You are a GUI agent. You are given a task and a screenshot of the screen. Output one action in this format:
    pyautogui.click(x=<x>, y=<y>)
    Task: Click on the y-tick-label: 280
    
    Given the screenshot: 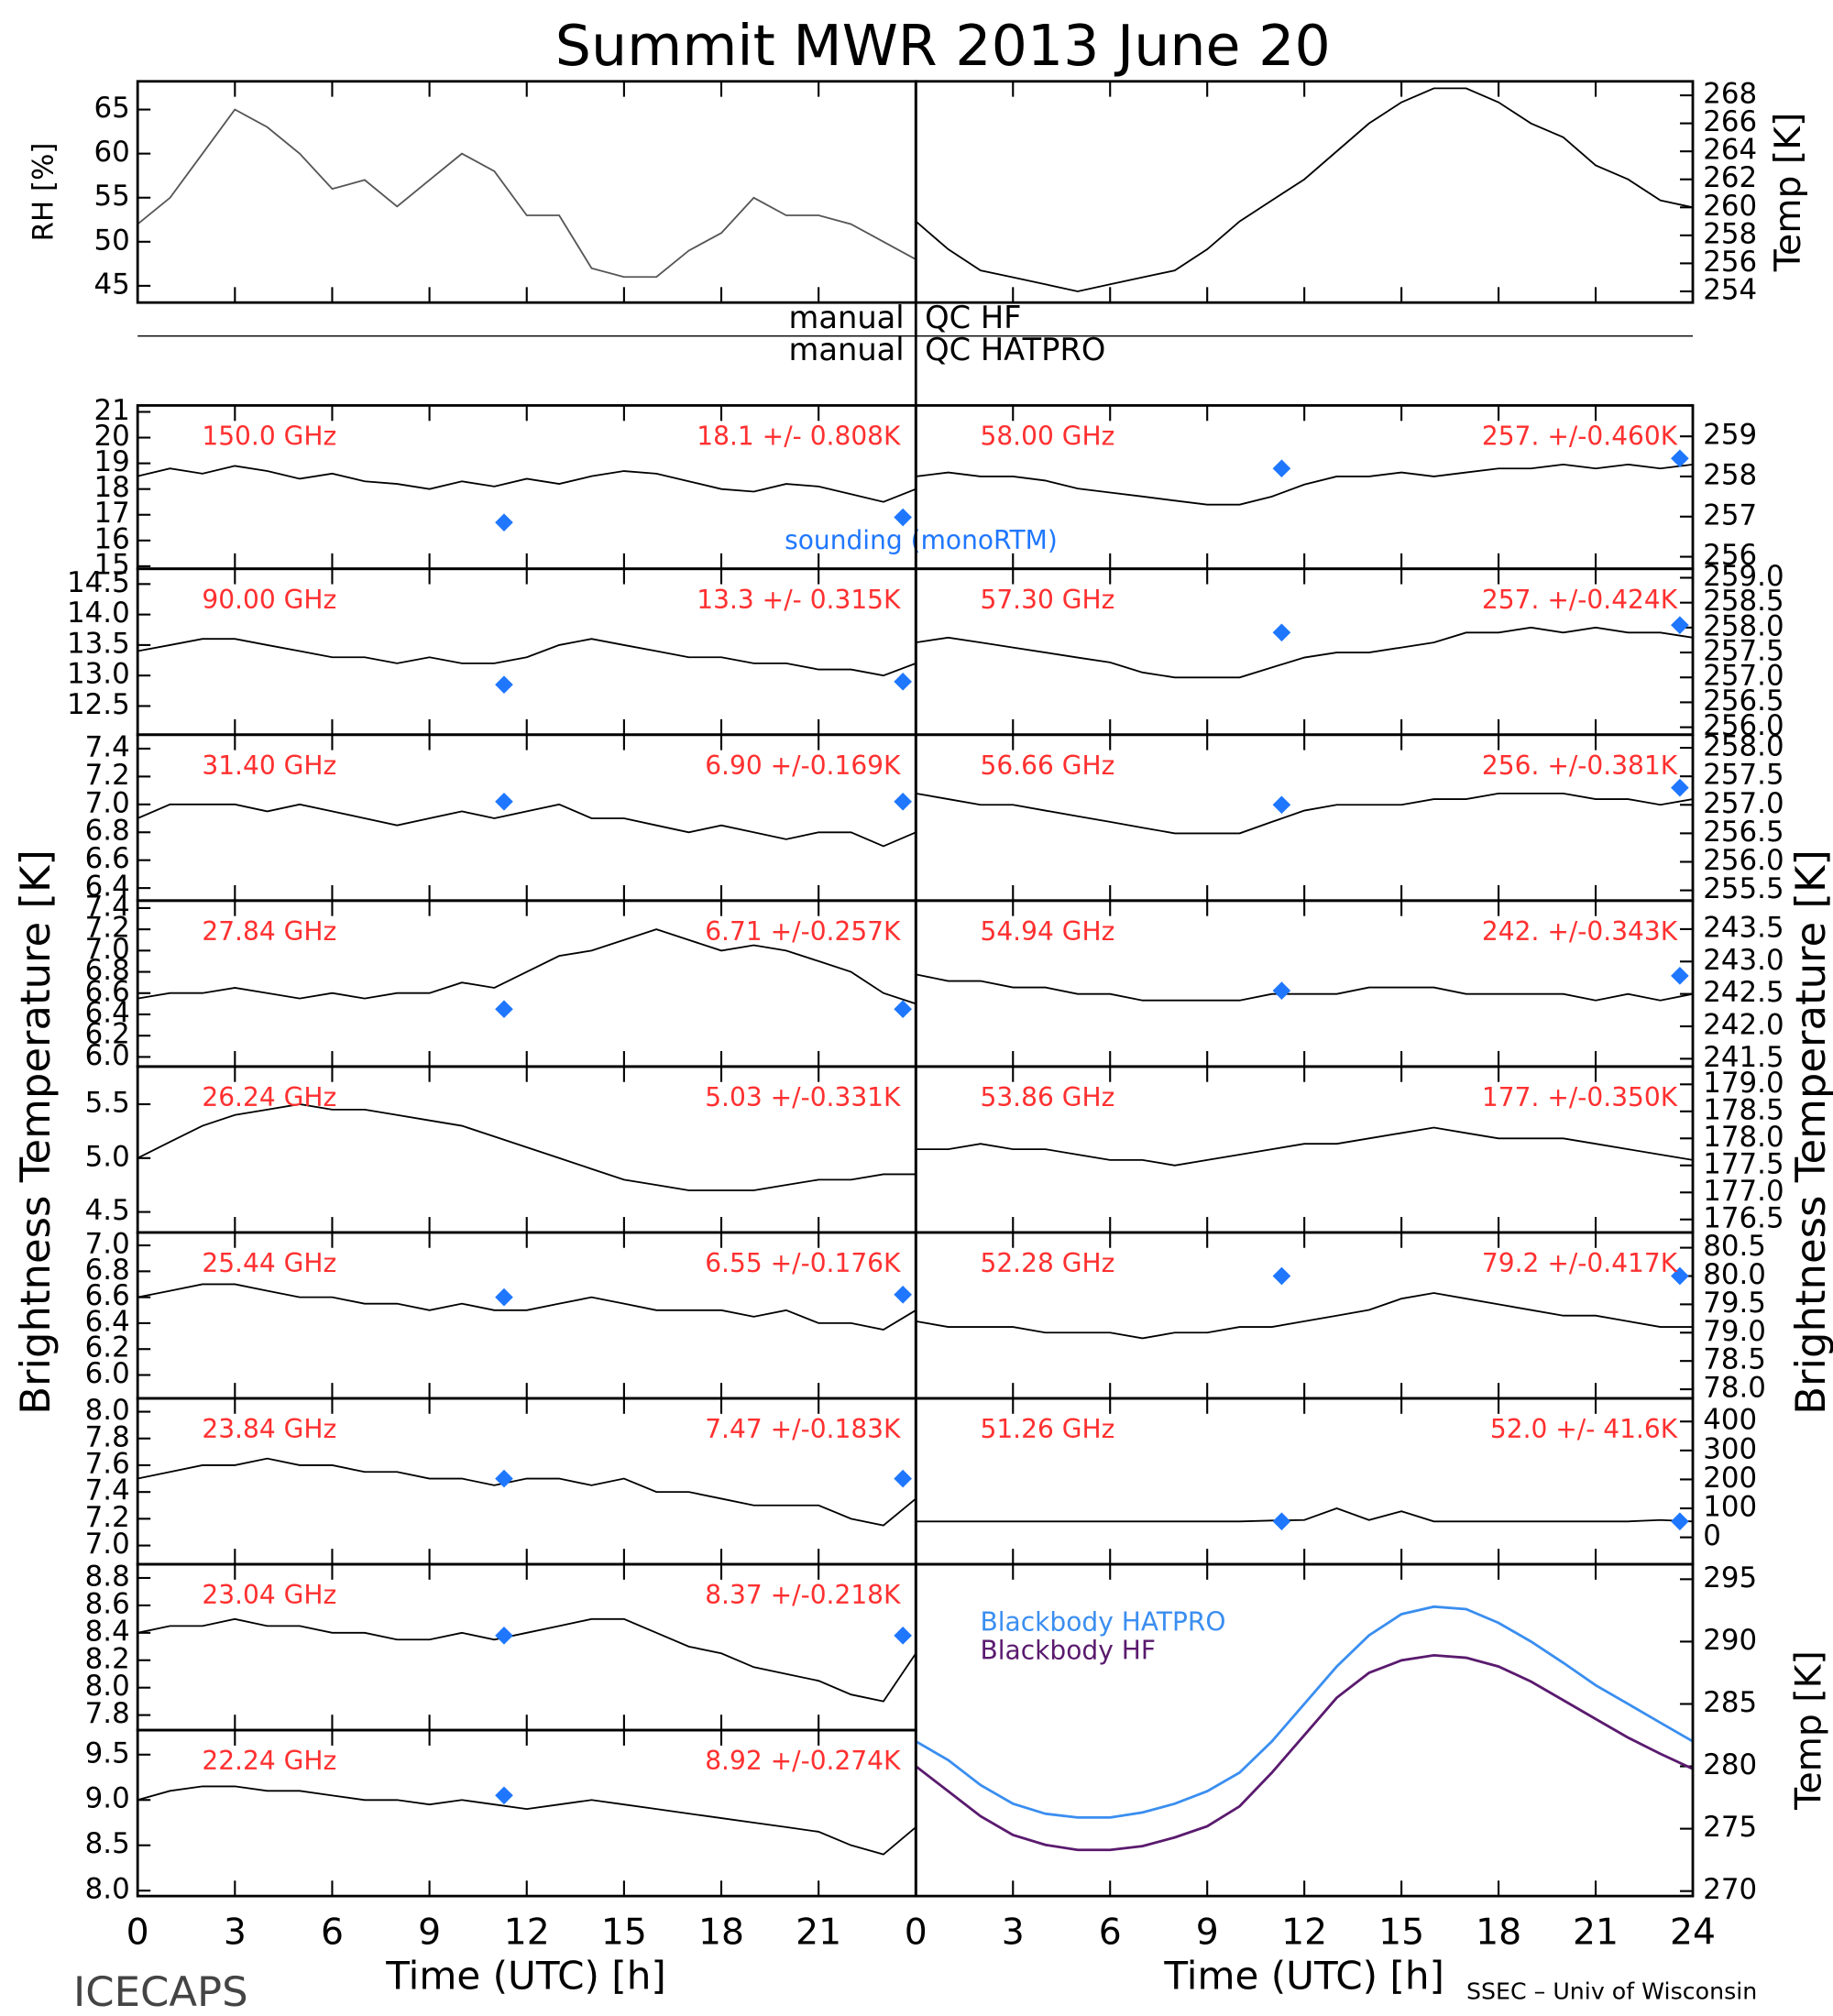 What is the action you would take?
    pyautogui.click(x=1730, y=1764)
    